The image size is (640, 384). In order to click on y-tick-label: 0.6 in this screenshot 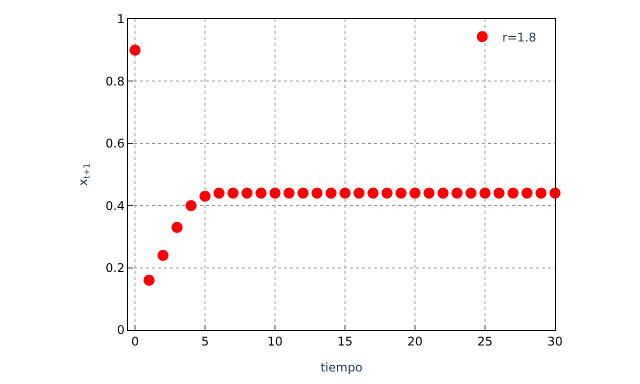, I will do `click(115, 143)`.